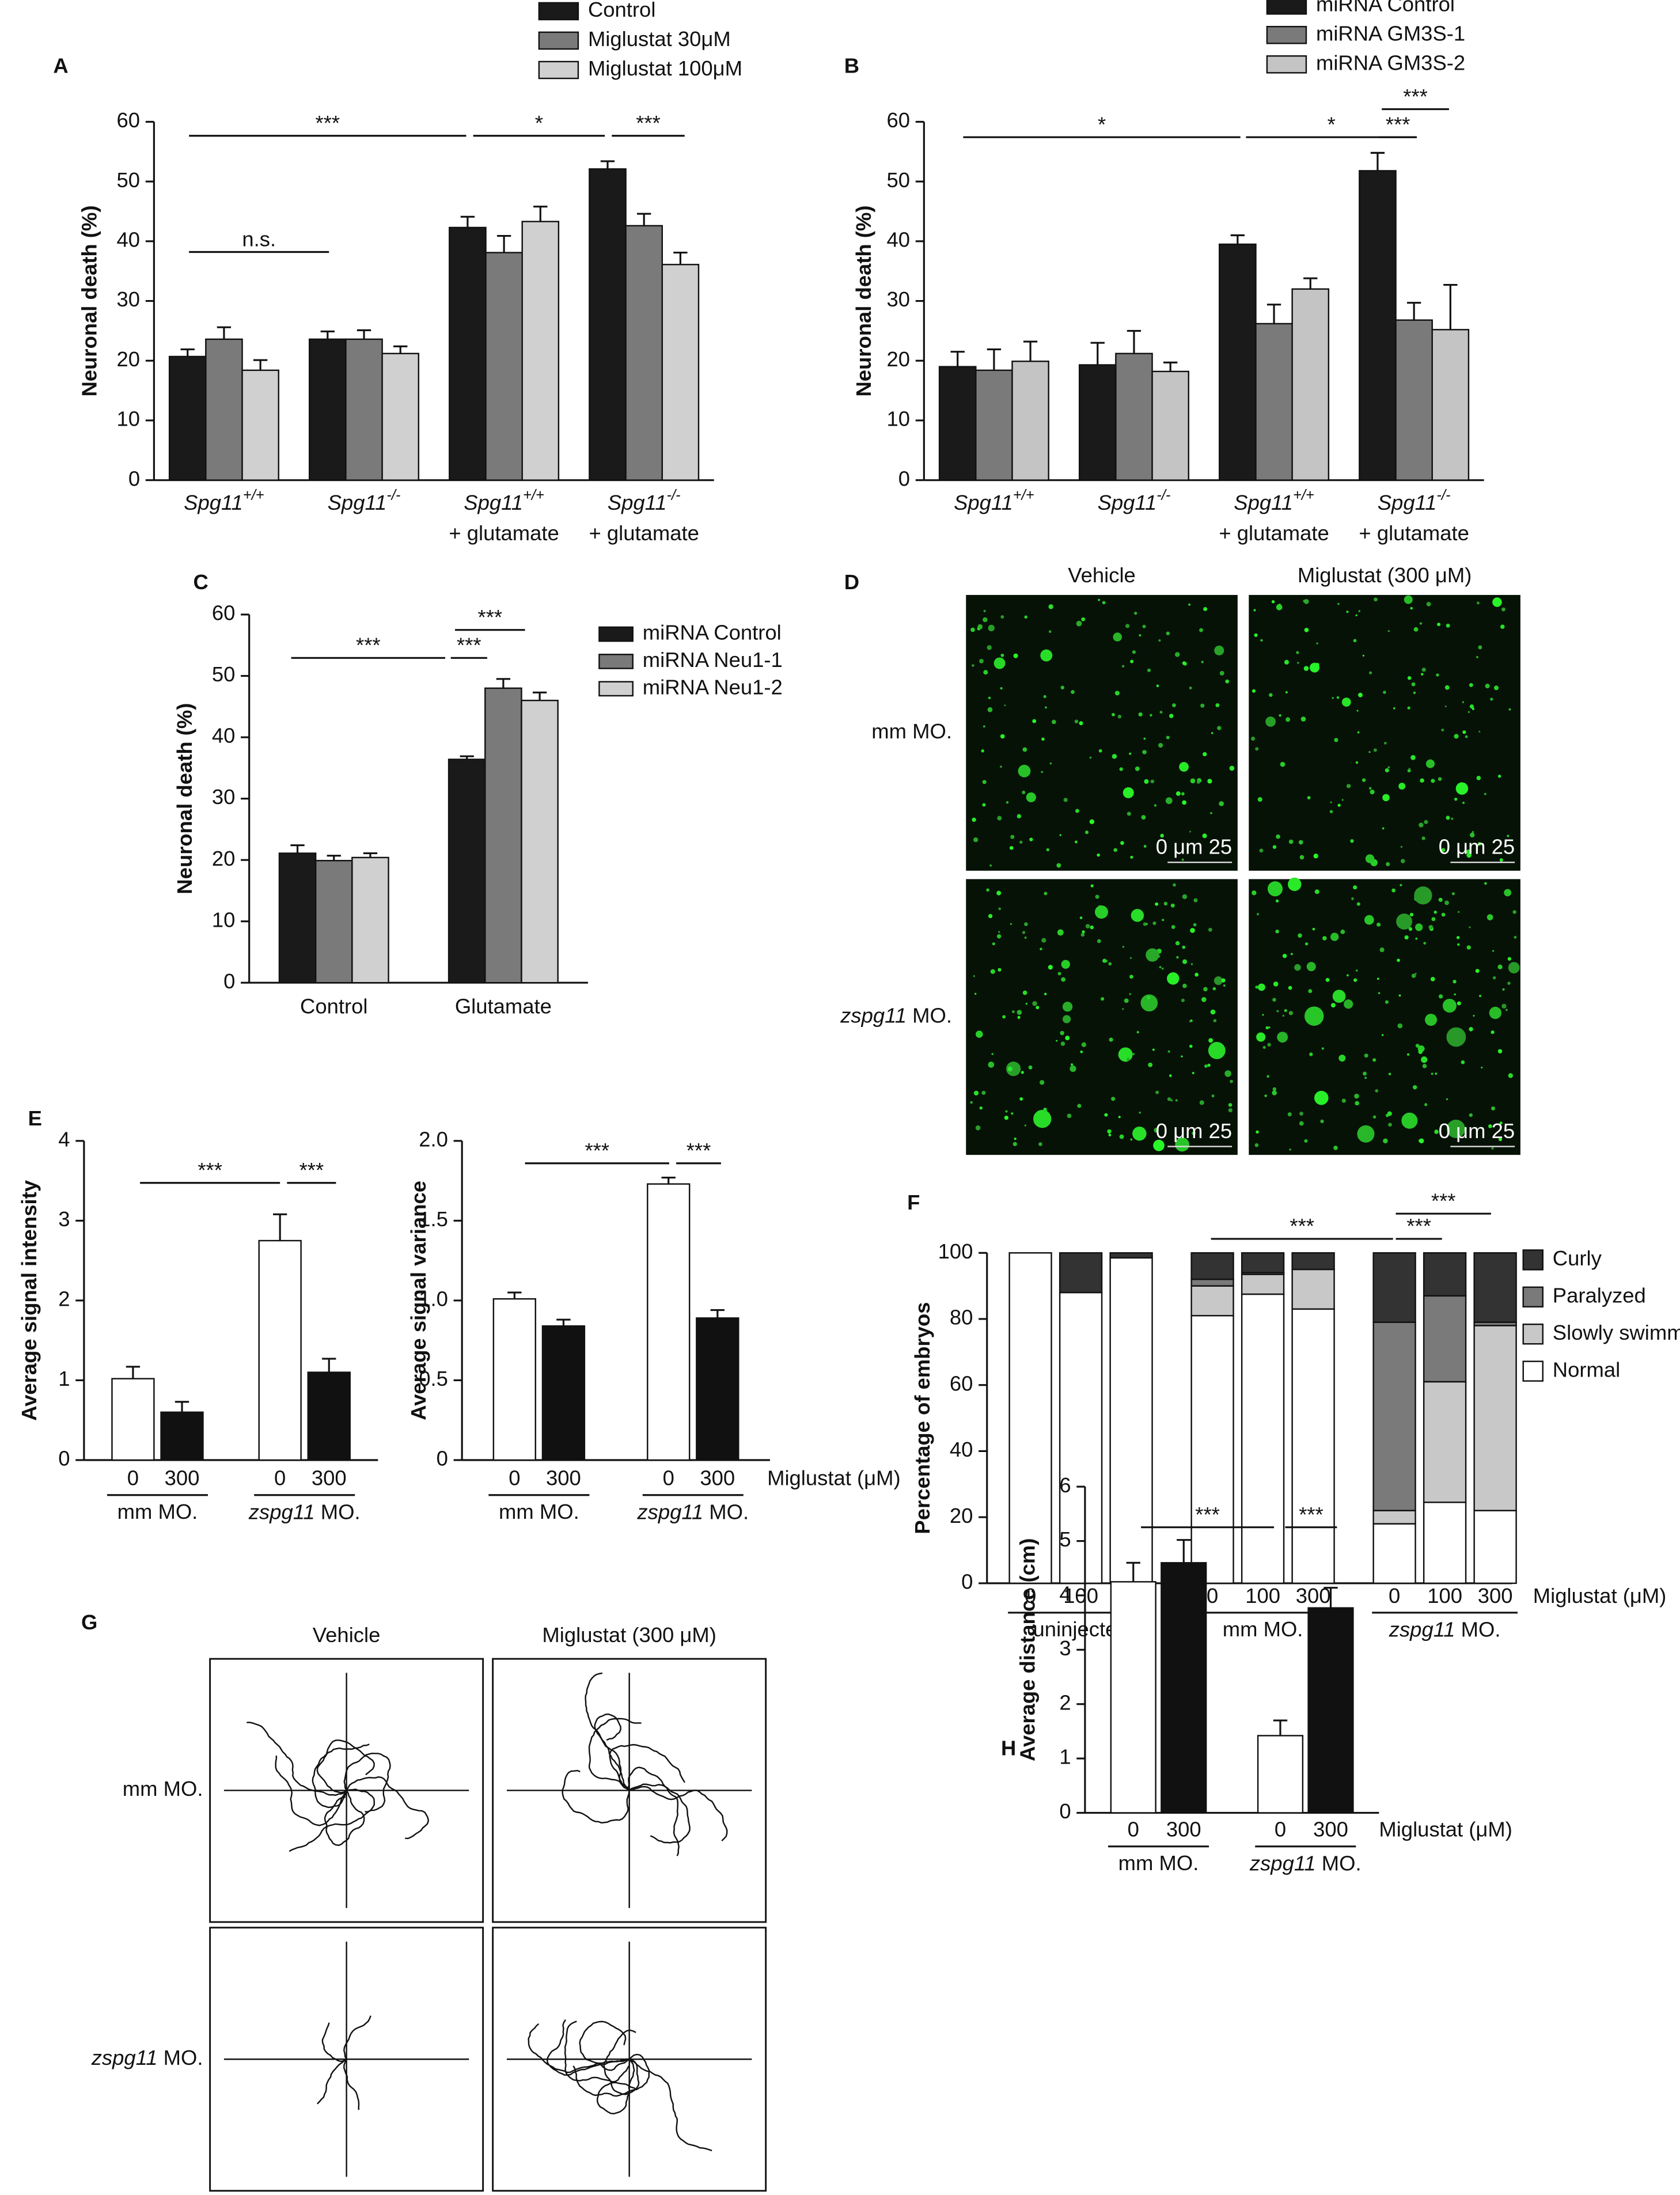 The image size is (1680, 2195). I want to click on x-tick-label: 0, so click(1394, 1596).